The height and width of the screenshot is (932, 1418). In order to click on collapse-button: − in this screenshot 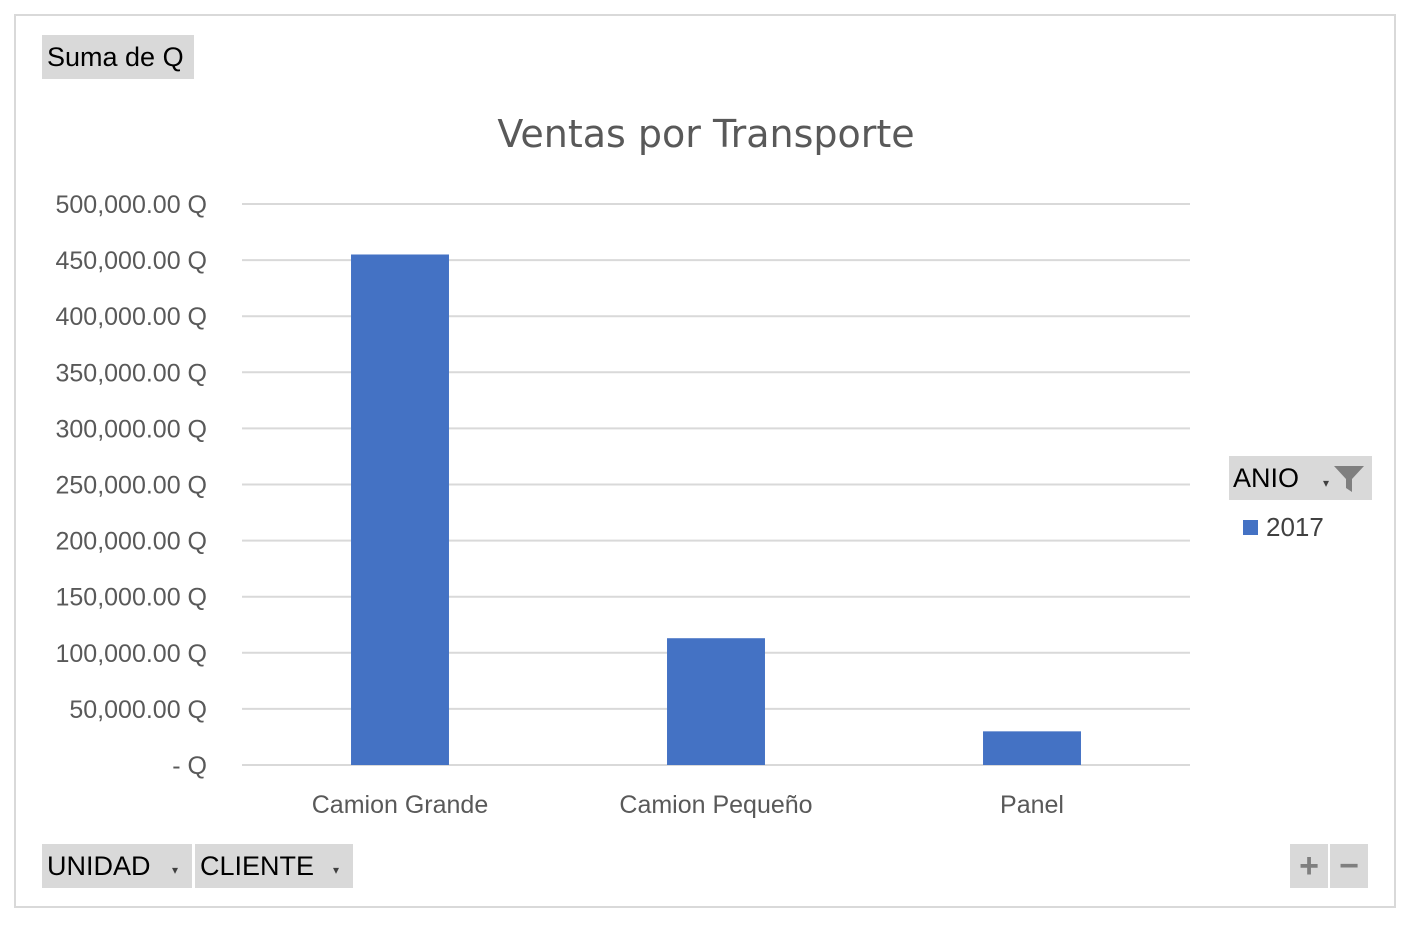, I will do `click(1349, 866)`.